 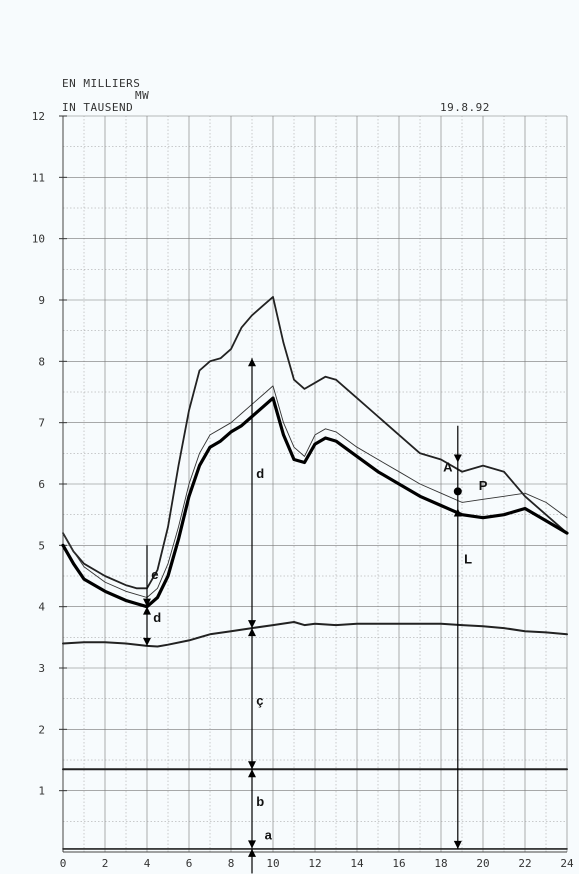 What do you see at coordinates (41, 607) in the screenshot?
I see `y-tick-label: 4` at bounding box center [41, 607].